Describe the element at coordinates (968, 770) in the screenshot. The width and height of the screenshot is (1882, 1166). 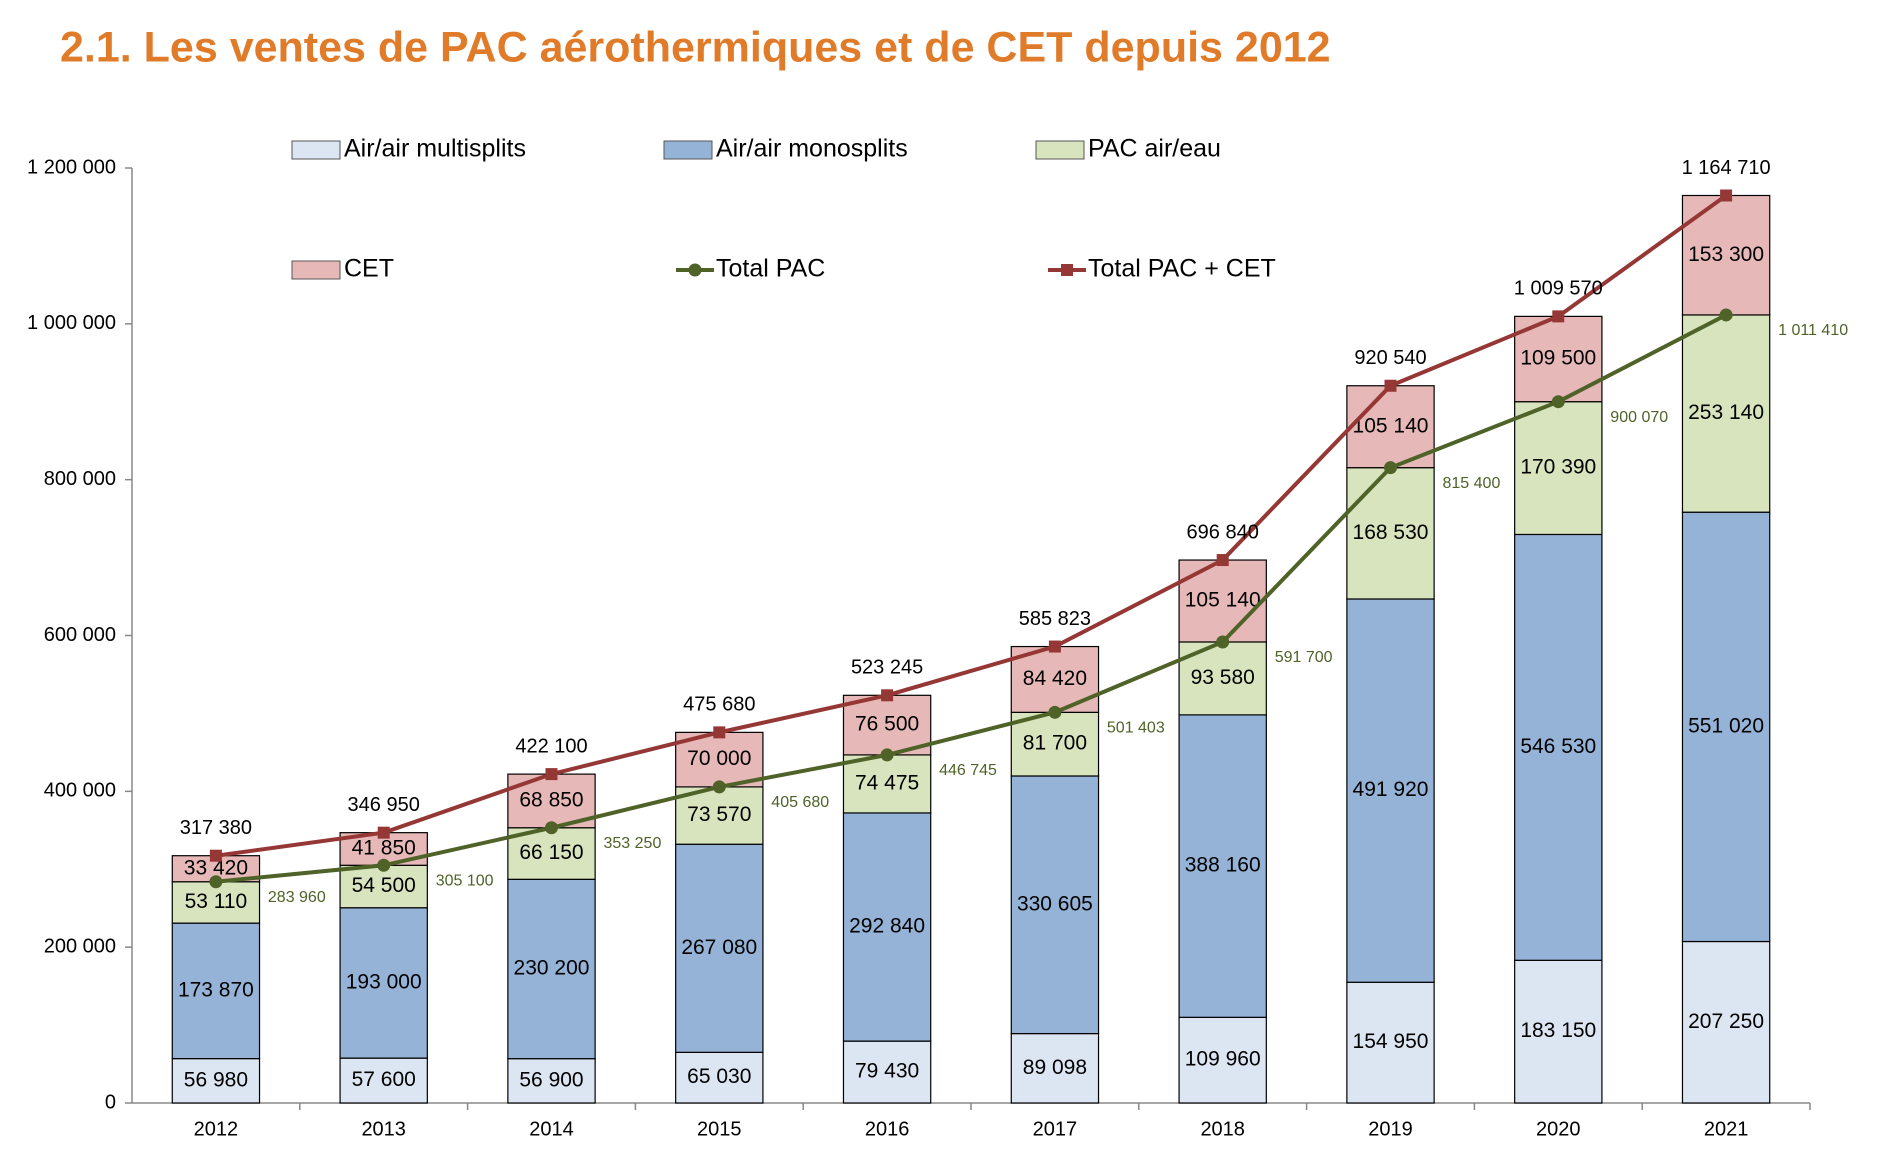
I see `line-value-label: 446 745` at that location.